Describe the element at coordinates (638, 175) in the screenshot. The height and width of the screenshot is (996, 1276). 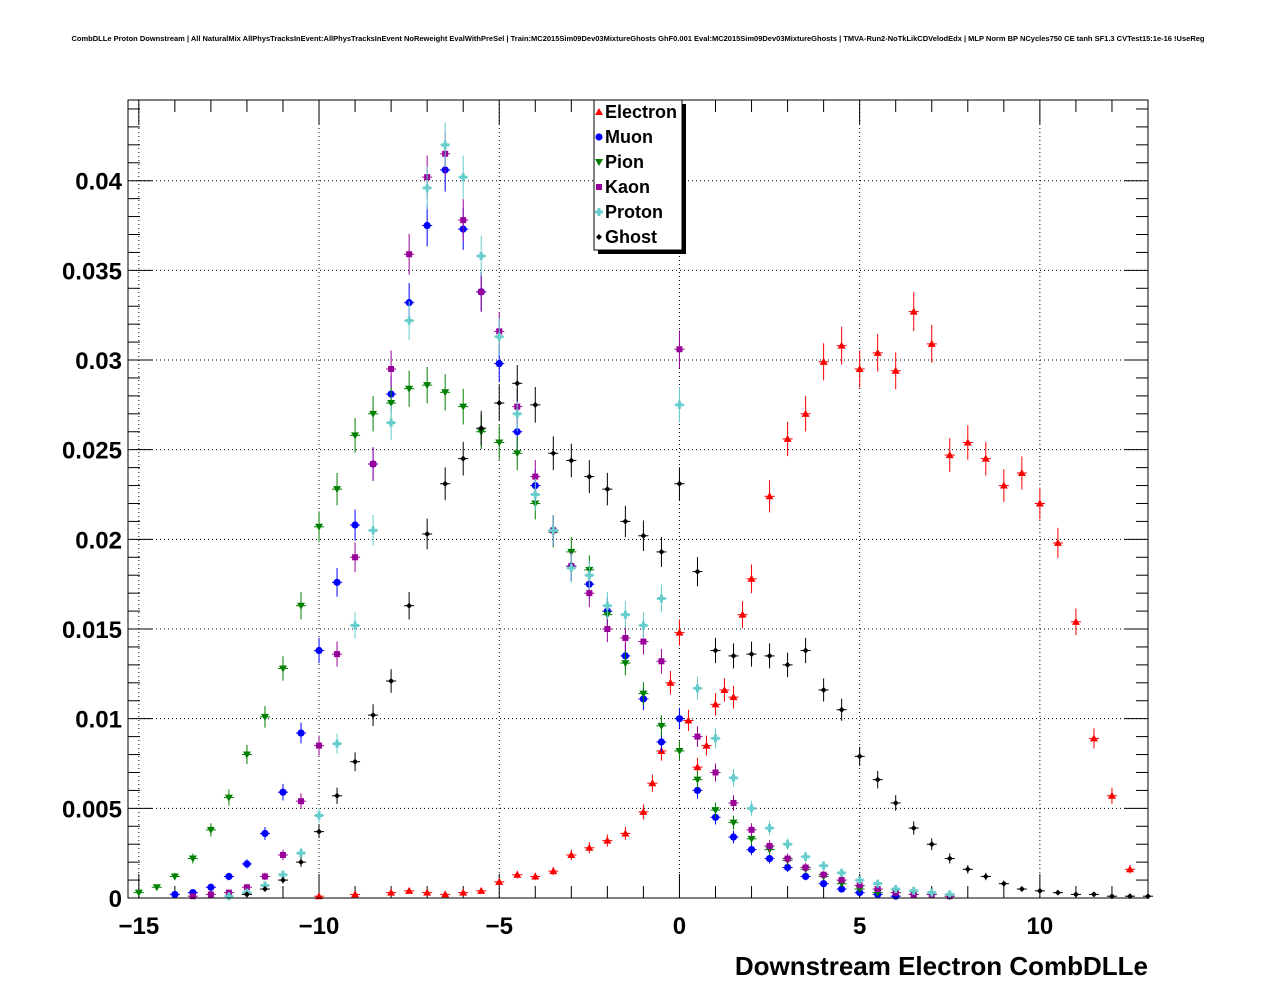
I see `legend-box` at that location.